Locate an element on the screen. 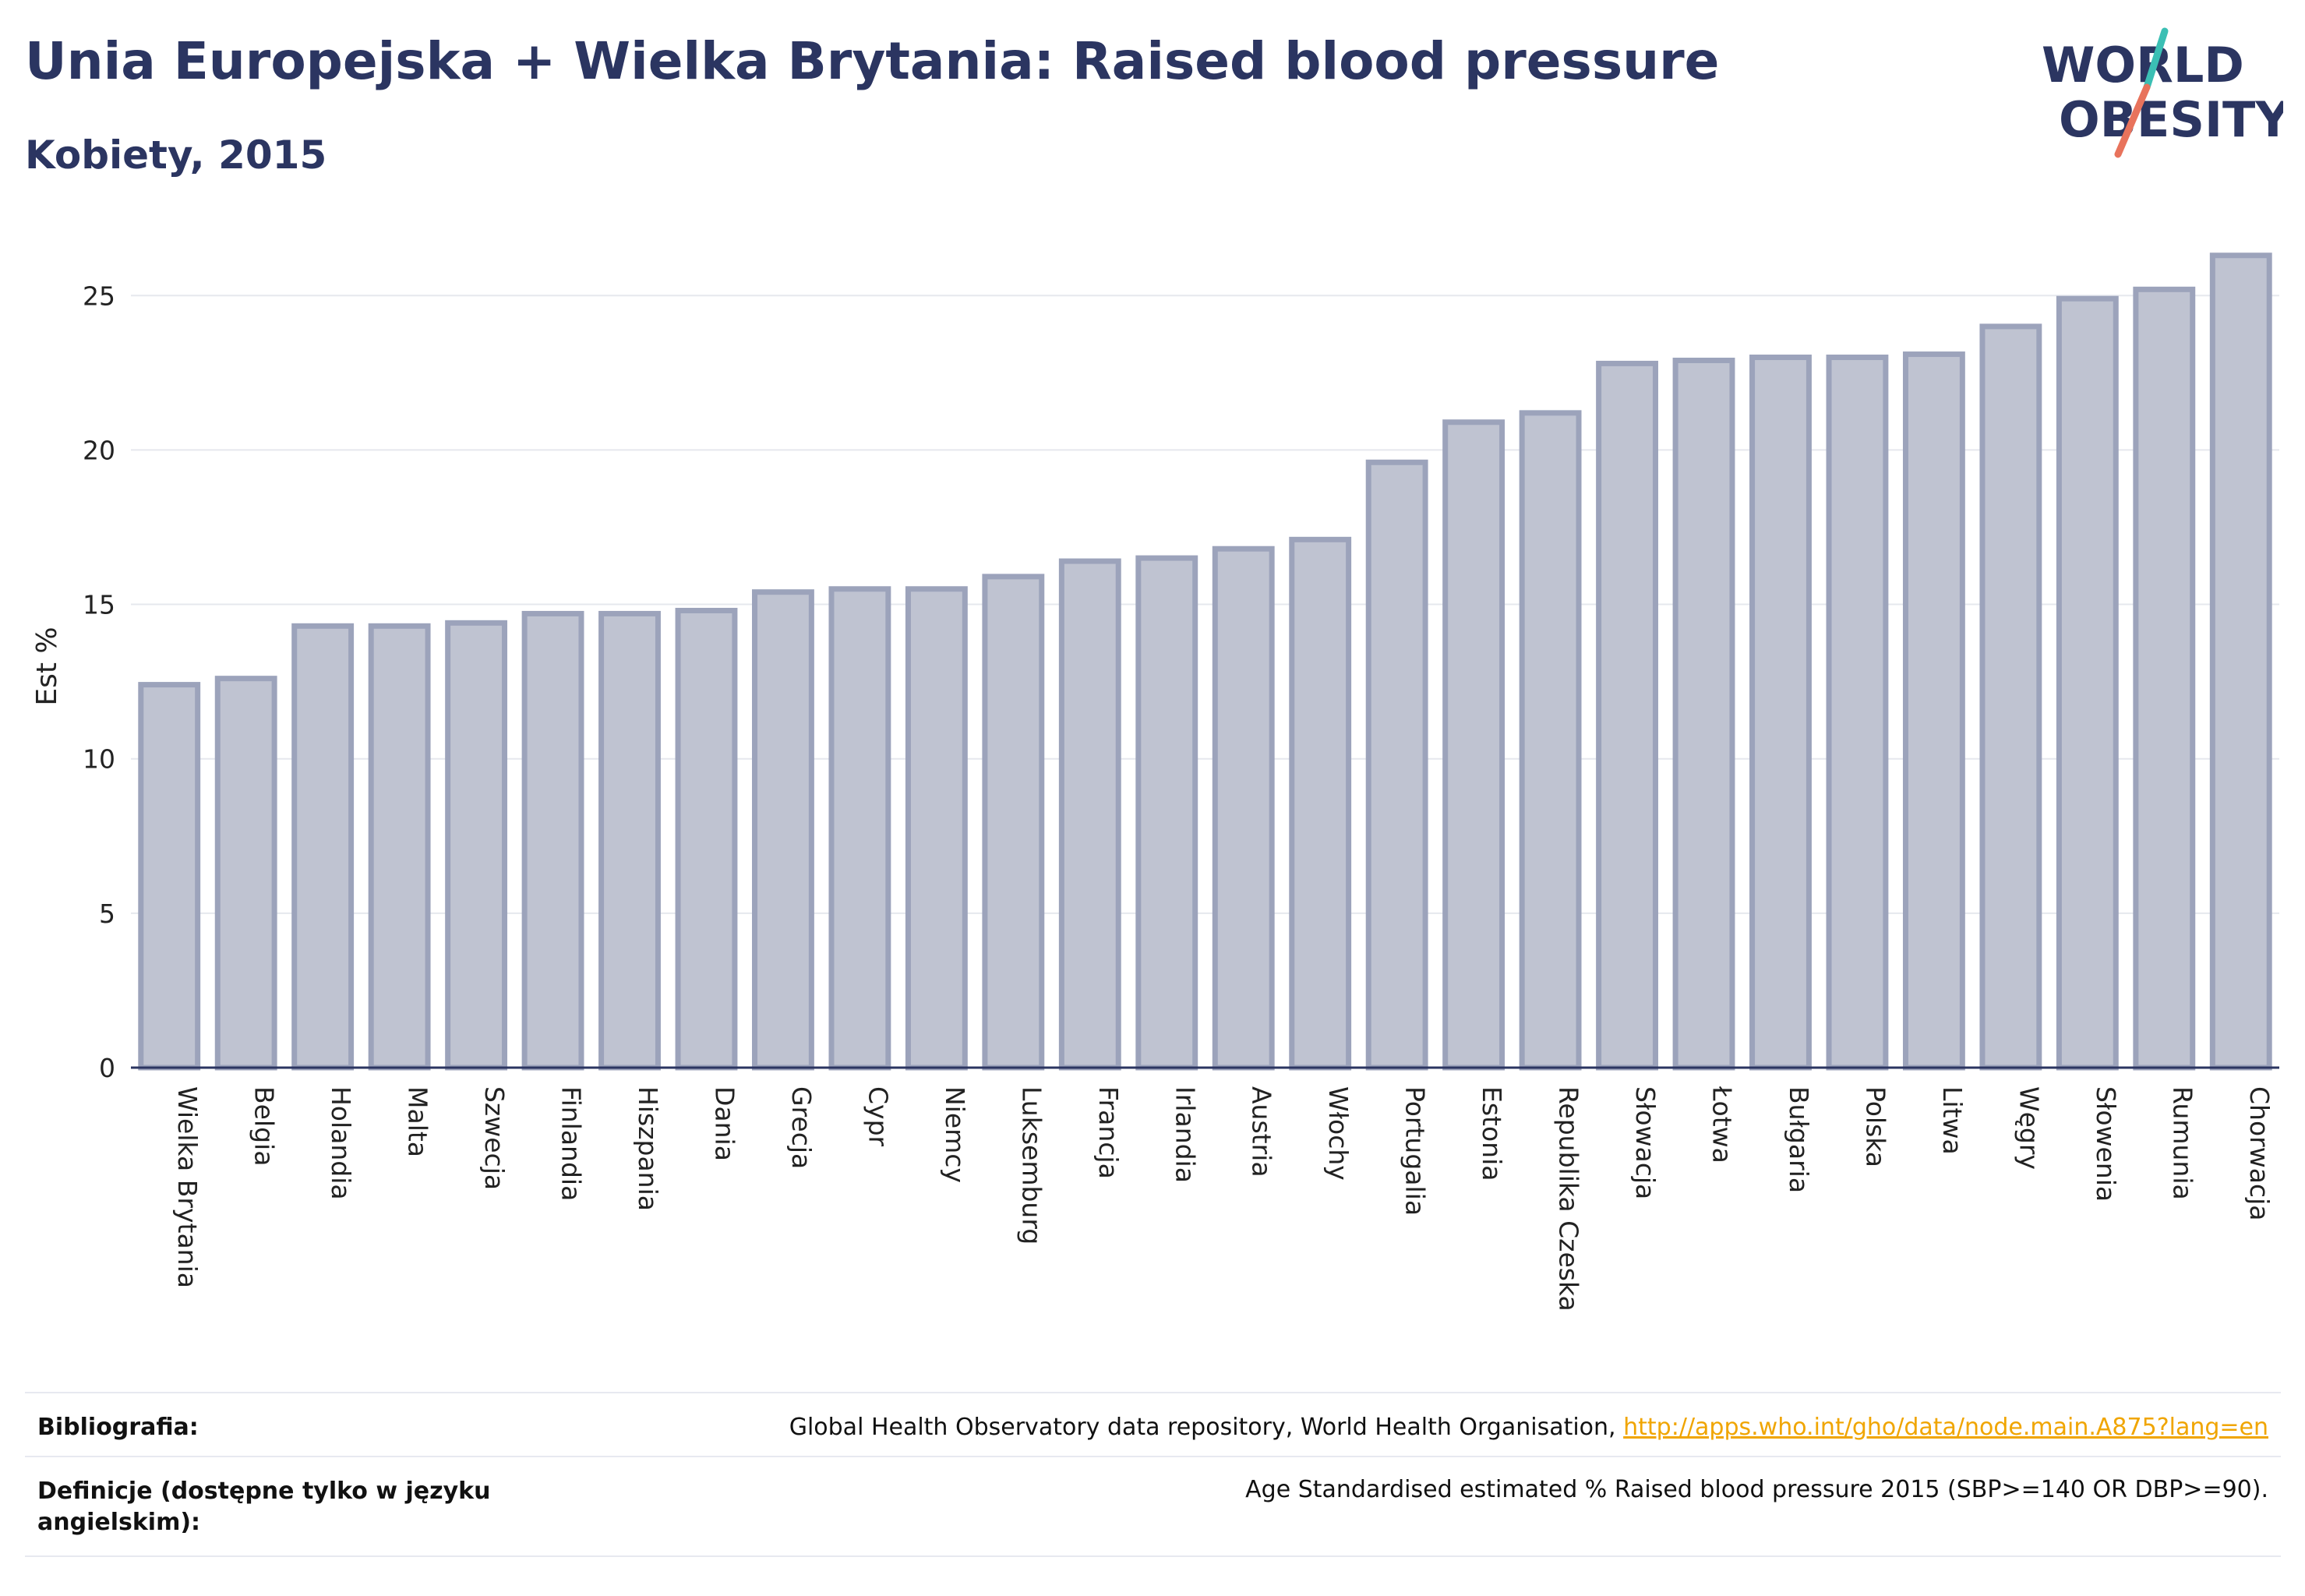 The height and width of the screenshot is (1596, 2305). x-category-label: Chorwacja is located at coordinates (2259, 1153).